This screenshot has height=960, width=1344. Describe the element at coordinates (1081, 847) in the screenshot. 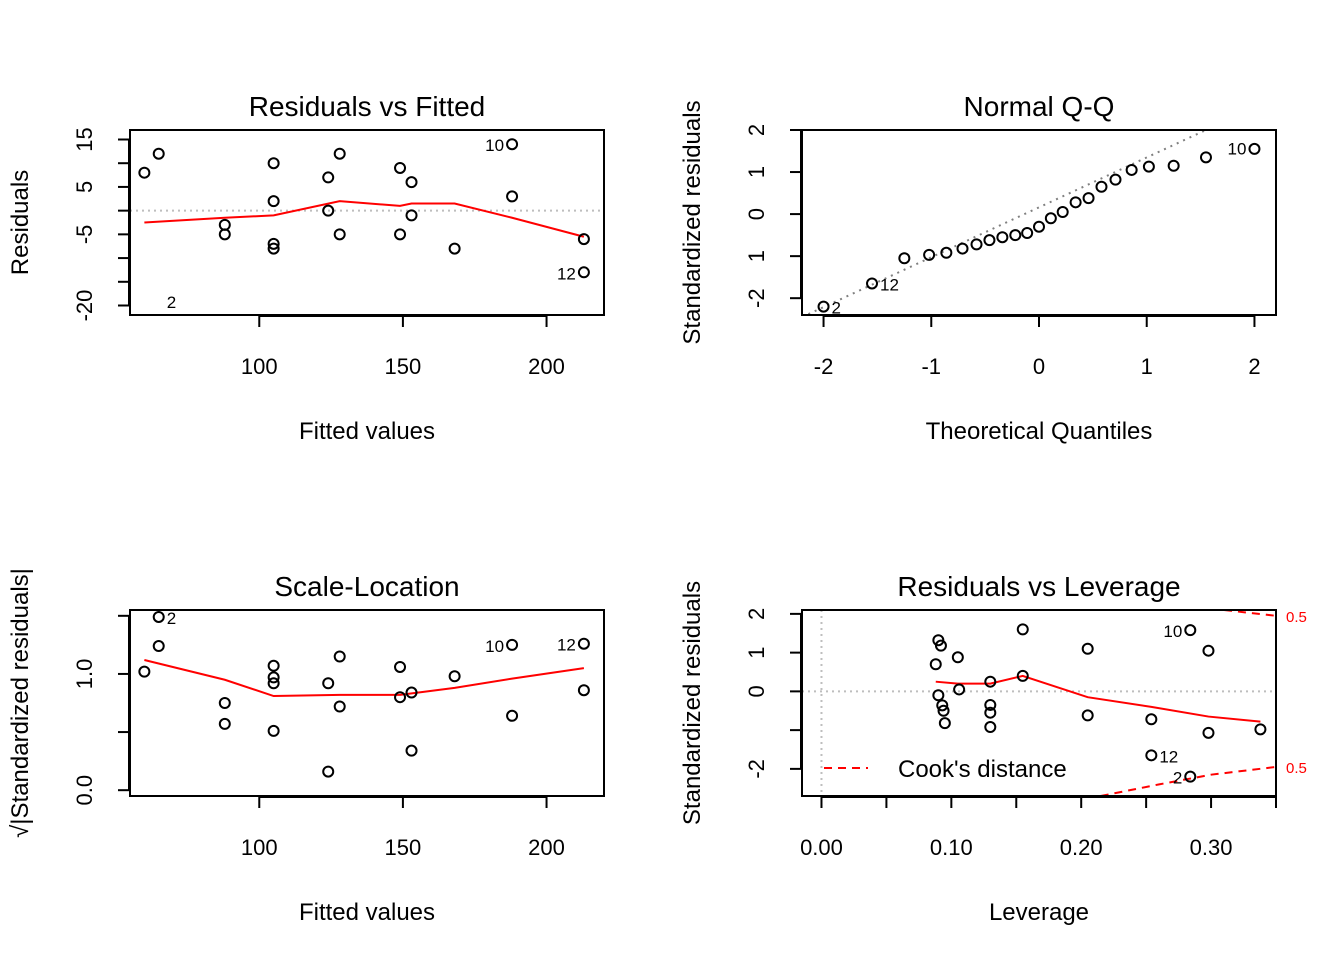

I see `x-tick-label: 0.20` at that location.